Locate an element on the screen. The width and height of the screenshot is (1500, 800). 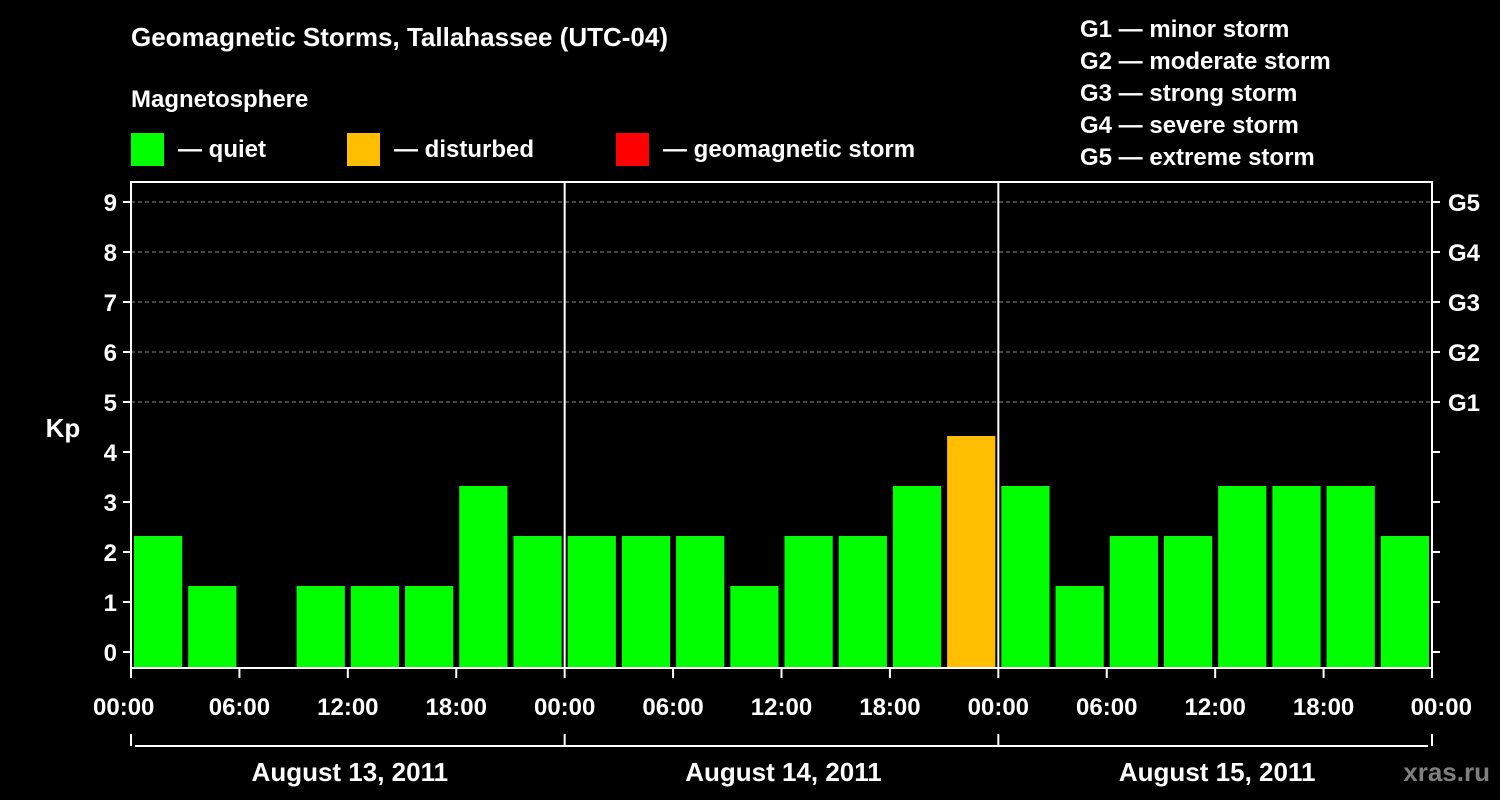
day-label: August 13, 2011 is located at coordinates (350, 772).